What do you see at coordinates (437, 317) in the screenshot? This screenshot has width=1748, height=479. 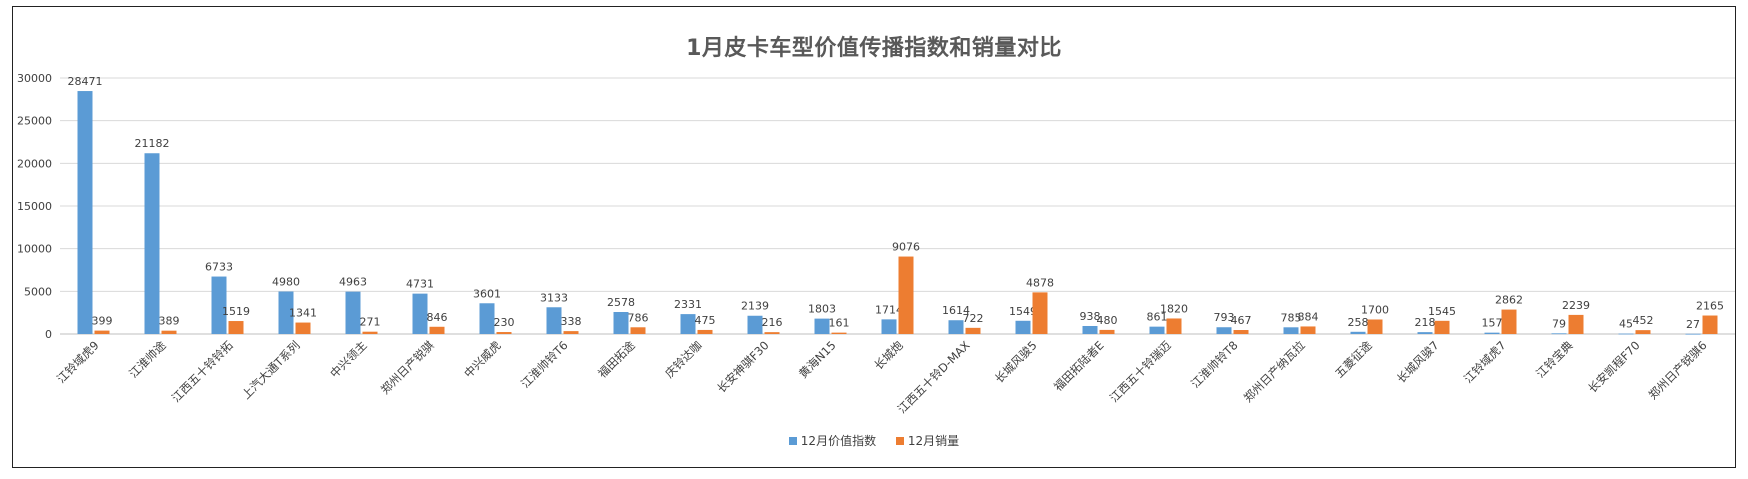 I see `data-label-series-2: 846` at bounding box center [437, 317].